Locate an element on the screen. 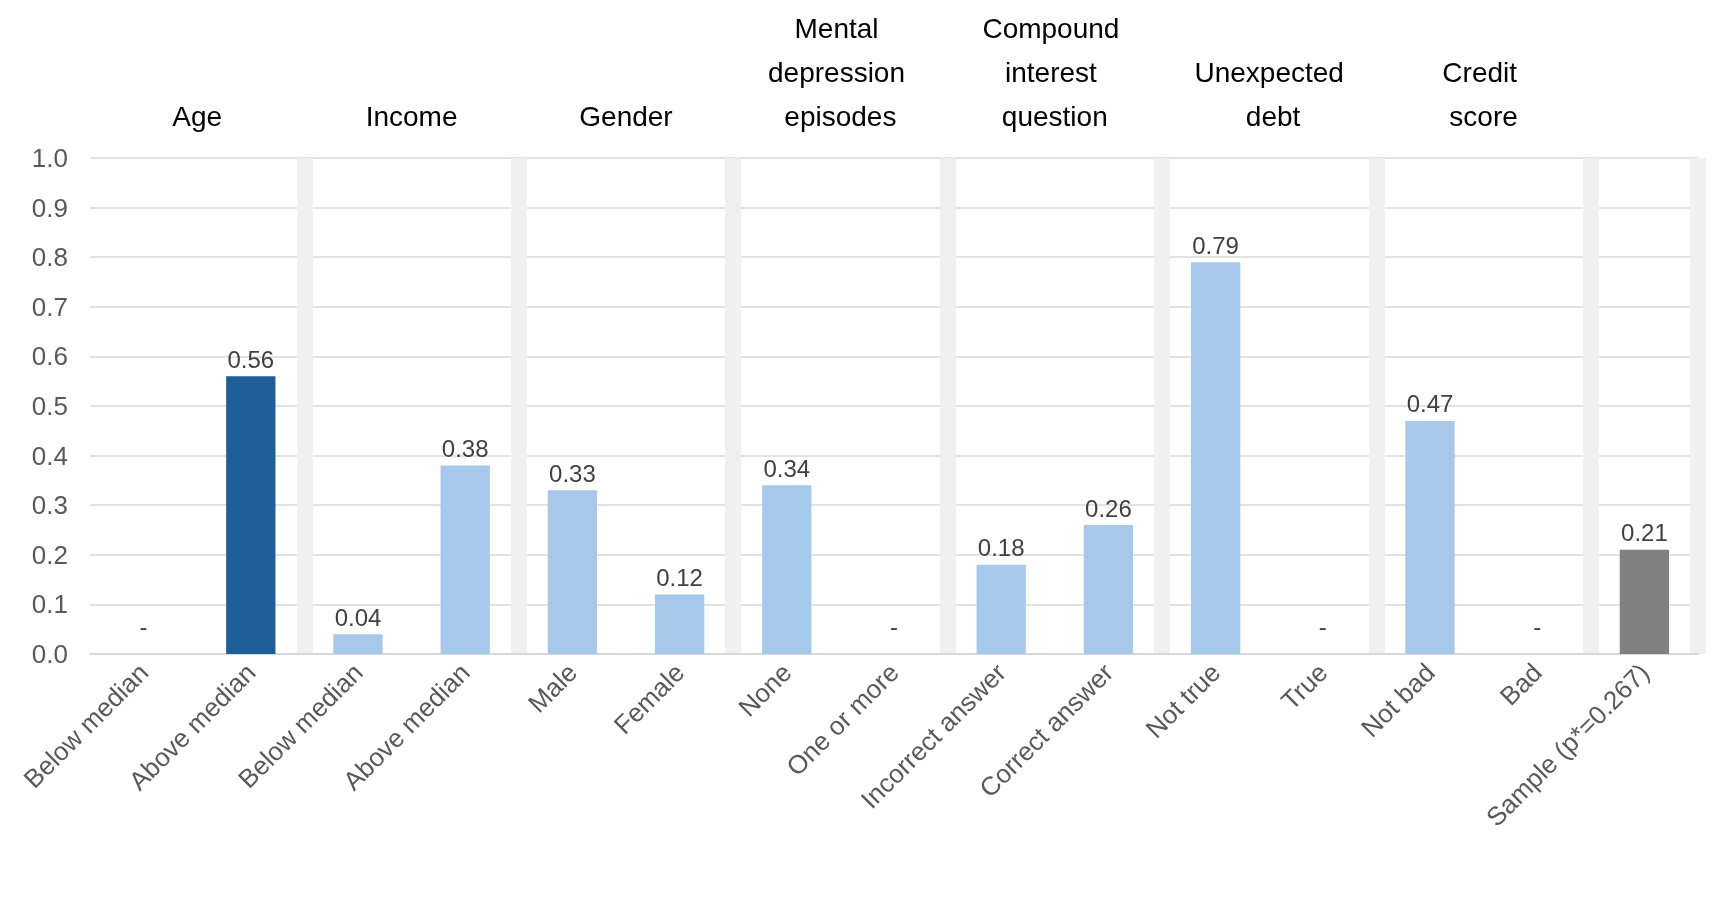 This screenshot has height=897, width=1720. y-tick-label: 0.8 is located at coordinates (49, 257).